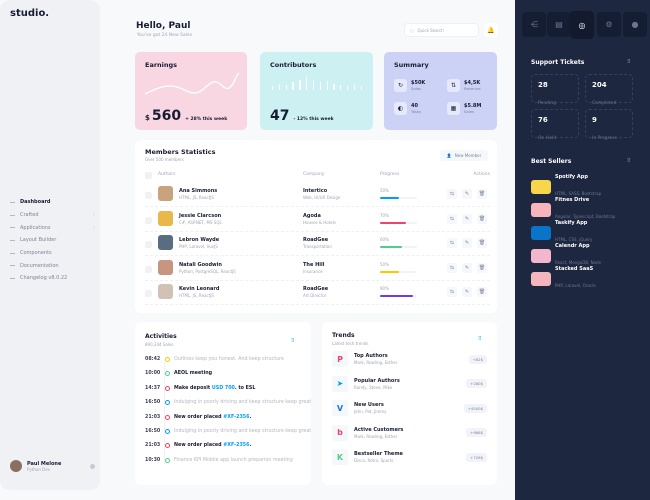 The image size is (650, 500). I want to click on chat-icon: ●, so click(635, 24).